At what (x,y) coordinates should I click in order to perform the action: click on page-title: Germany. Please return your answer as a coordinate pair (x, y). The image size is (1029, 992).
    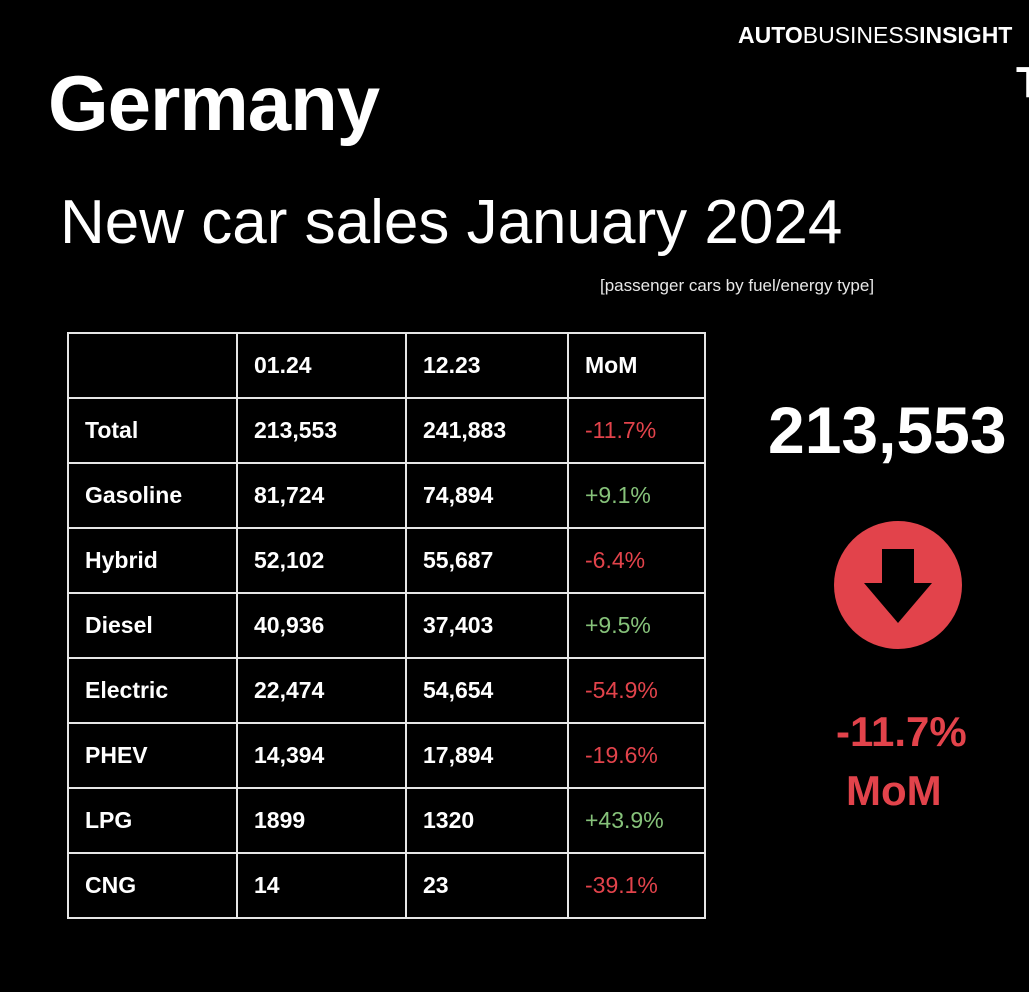
    Looking at the image, I should click on (214, 103).